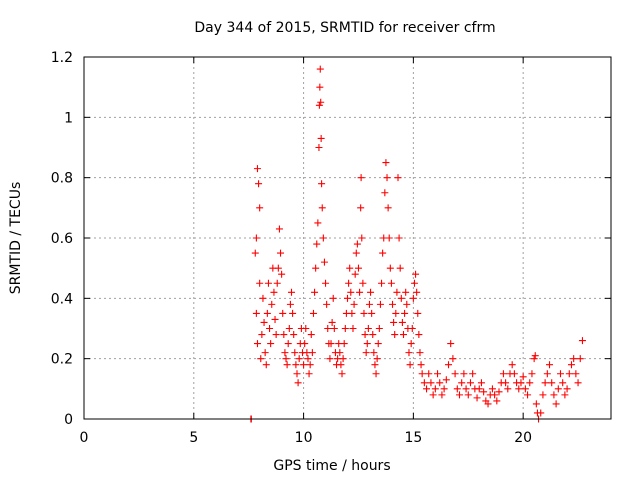  Describe the element at coordinates (62, 58) in the screenshot. I see `y-tick-label: 1.2` at that location.